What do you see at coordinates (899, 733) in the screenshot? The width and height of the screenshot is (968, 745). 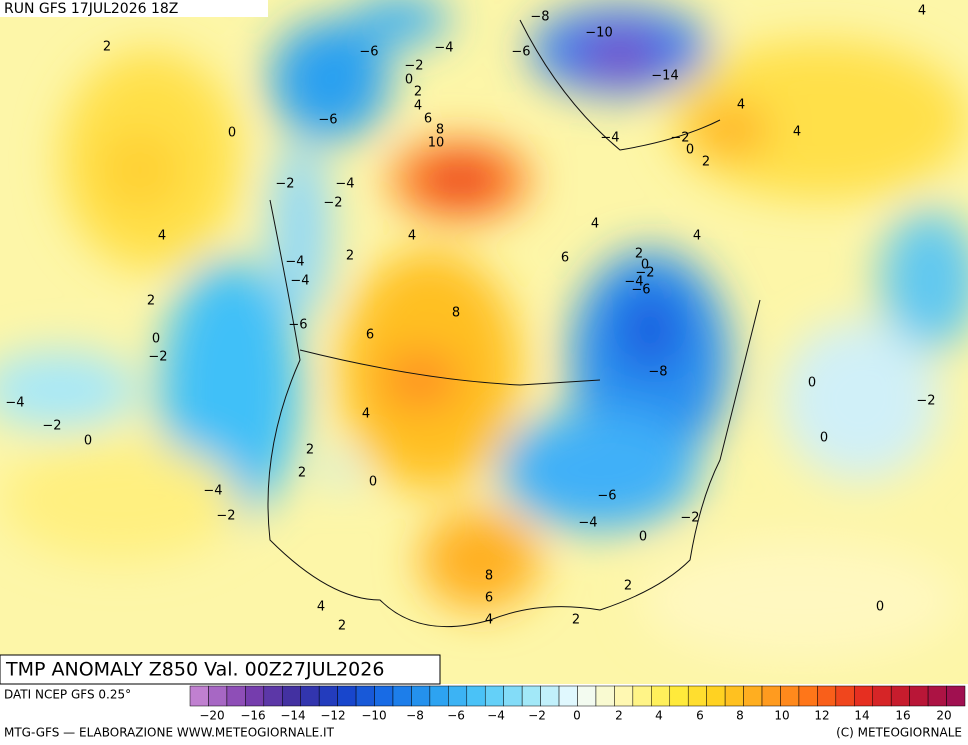 I see `footer-right: (C) METEOGIORNALE` at bounding box center [899, 733].